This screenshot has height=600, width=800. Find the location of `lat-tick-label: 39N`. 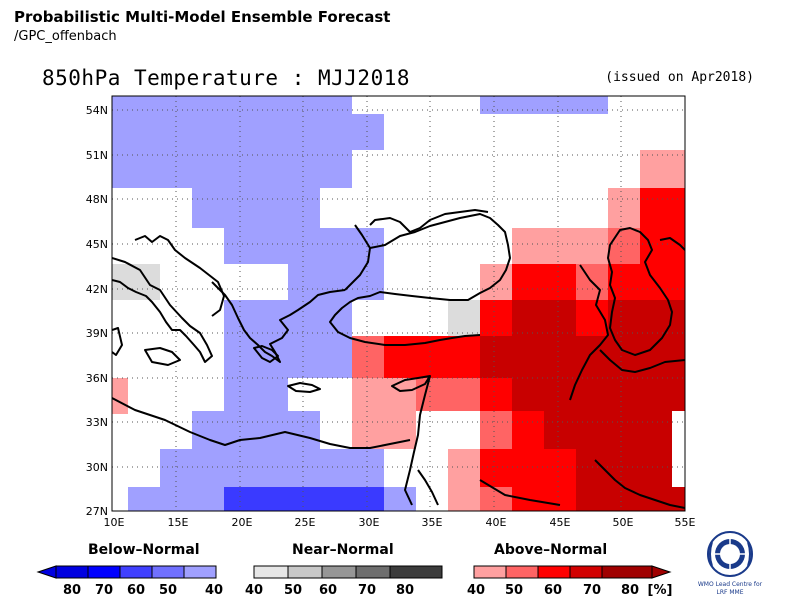

lat-tick-label: 39N is located at coordinates (97, 333).